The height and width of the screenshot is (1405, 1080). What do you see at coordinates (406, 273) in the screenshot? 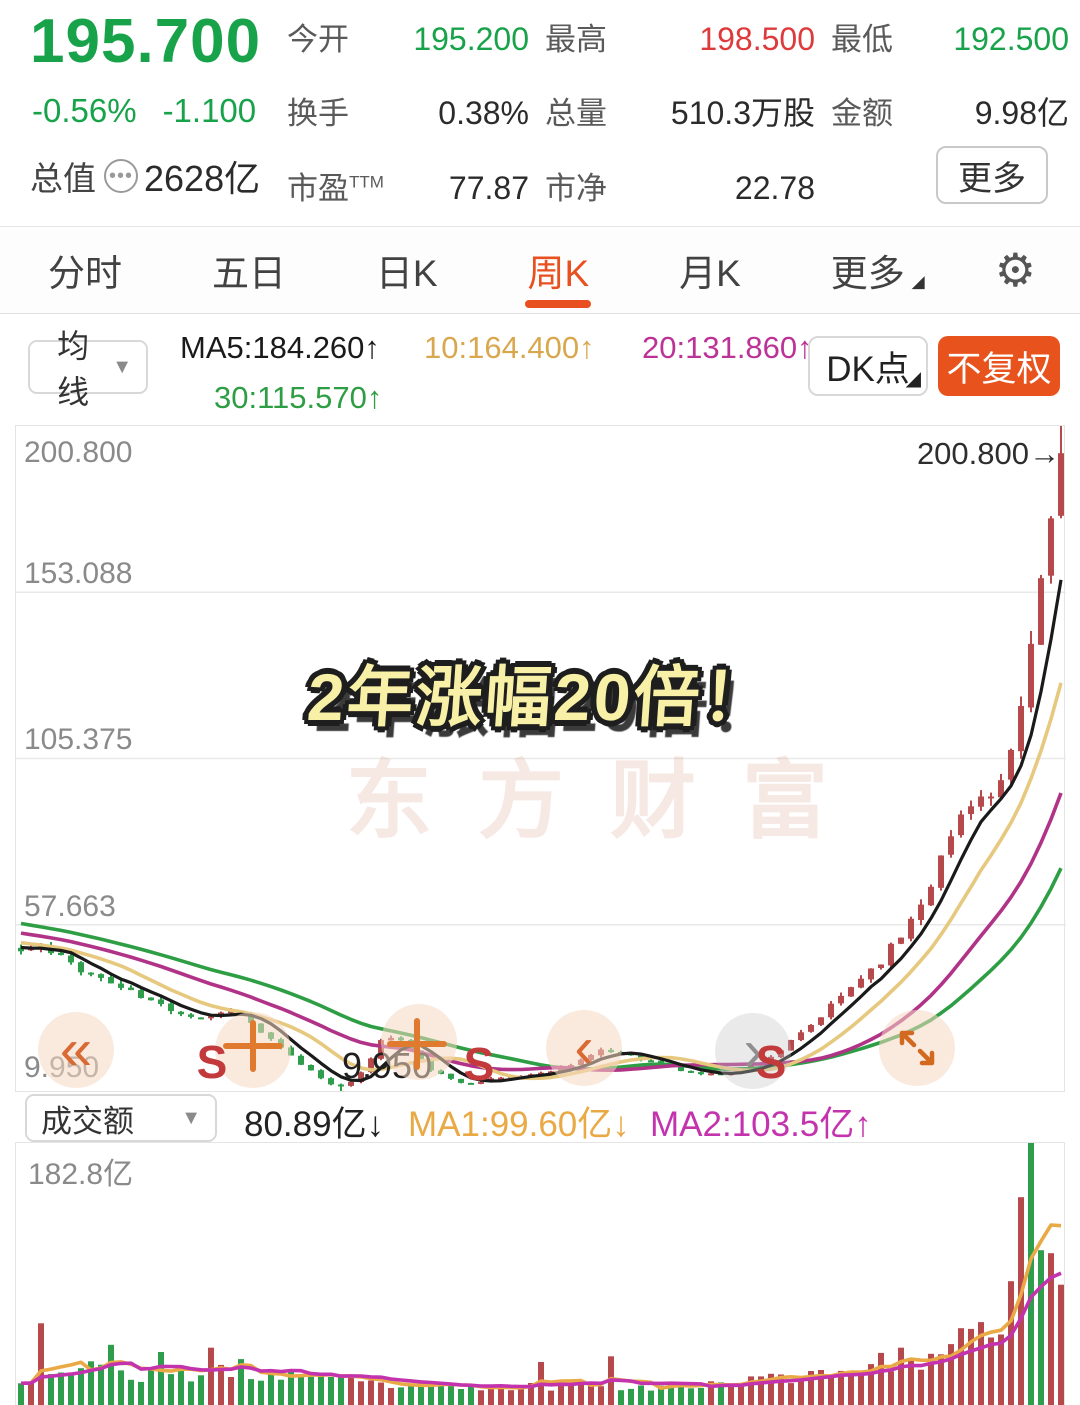
I see `tab-日K: 日K` at bounding box center [406, 273].